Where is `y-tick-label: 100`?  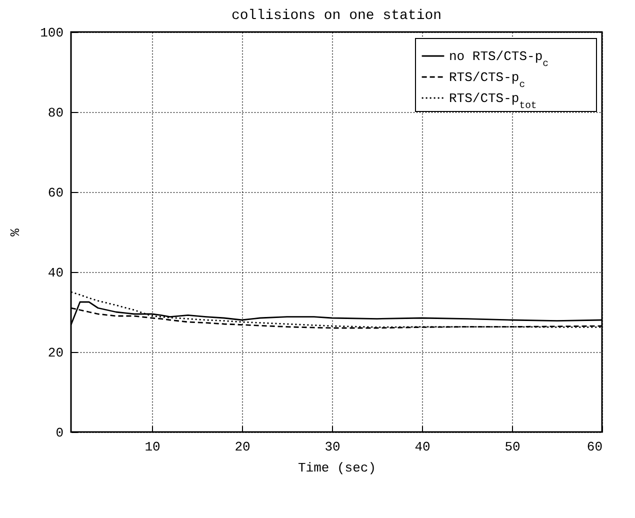
y-tick-label: 100 is located at coordinates (52, 33).